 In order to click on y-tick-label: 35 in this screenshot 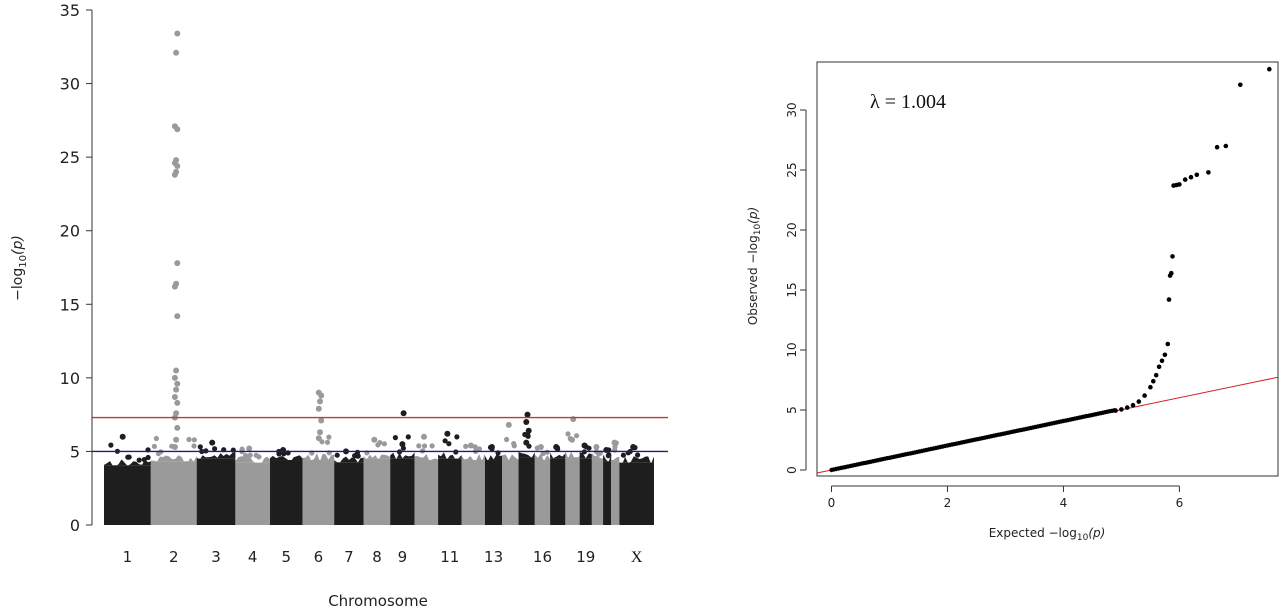, I will do `click(70, 10)`.